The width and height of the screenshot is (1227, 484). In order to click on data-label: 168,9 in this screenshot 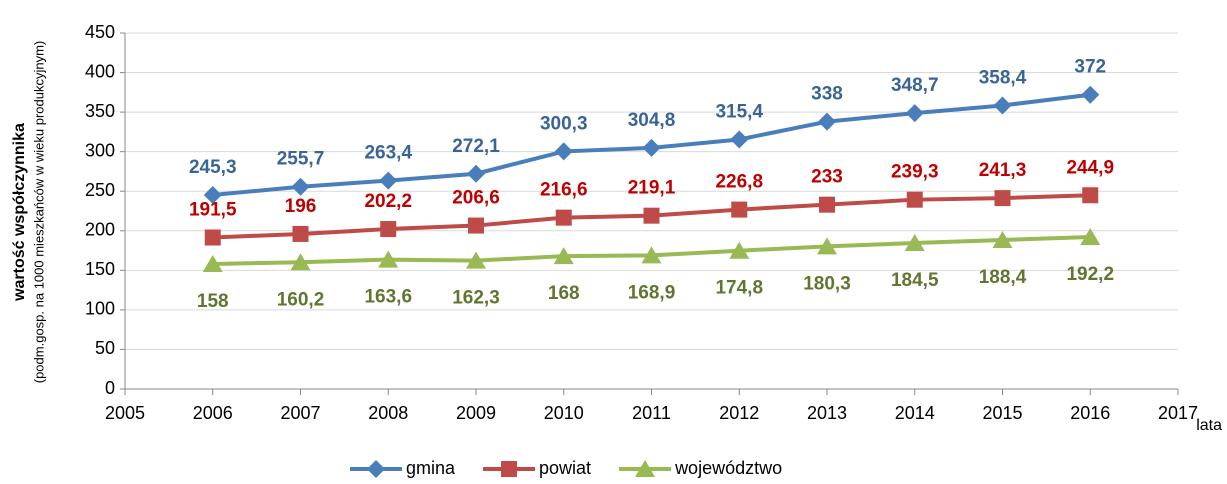, I will do `click(652, 292)`.